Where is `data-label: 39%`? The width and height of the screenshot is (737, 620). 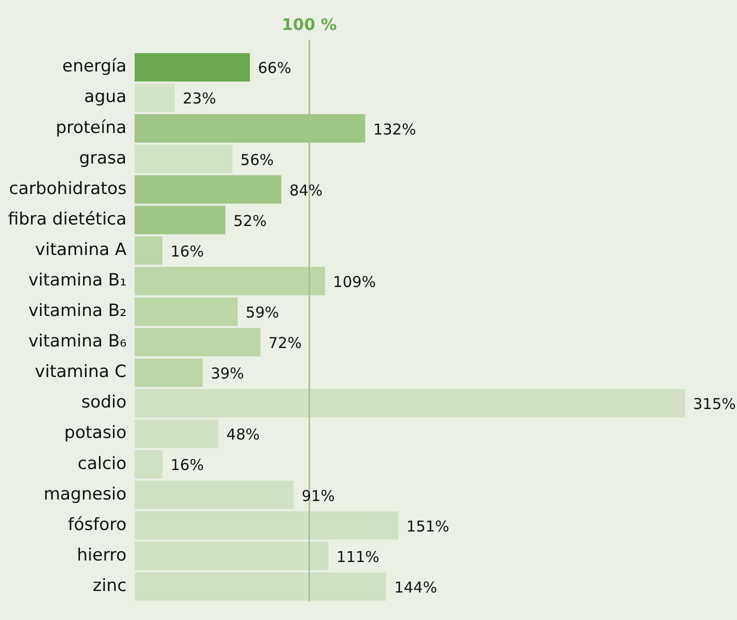 data-label: 39% is located at coordinates (227, 373).